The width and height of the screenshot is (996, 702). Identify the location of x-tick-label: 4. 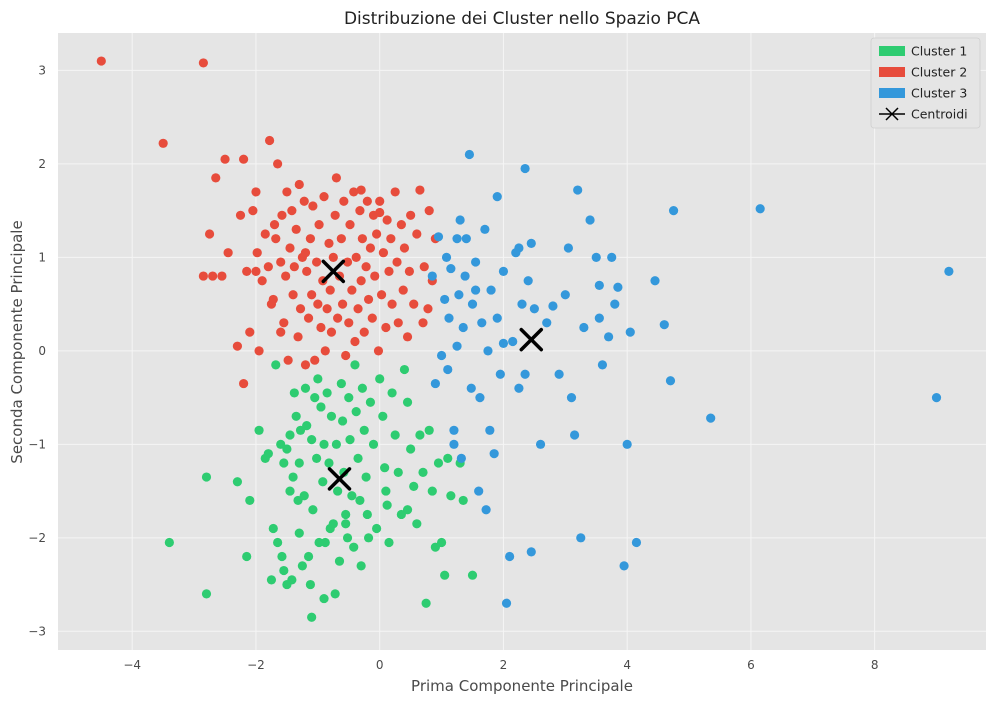
(627, 665).